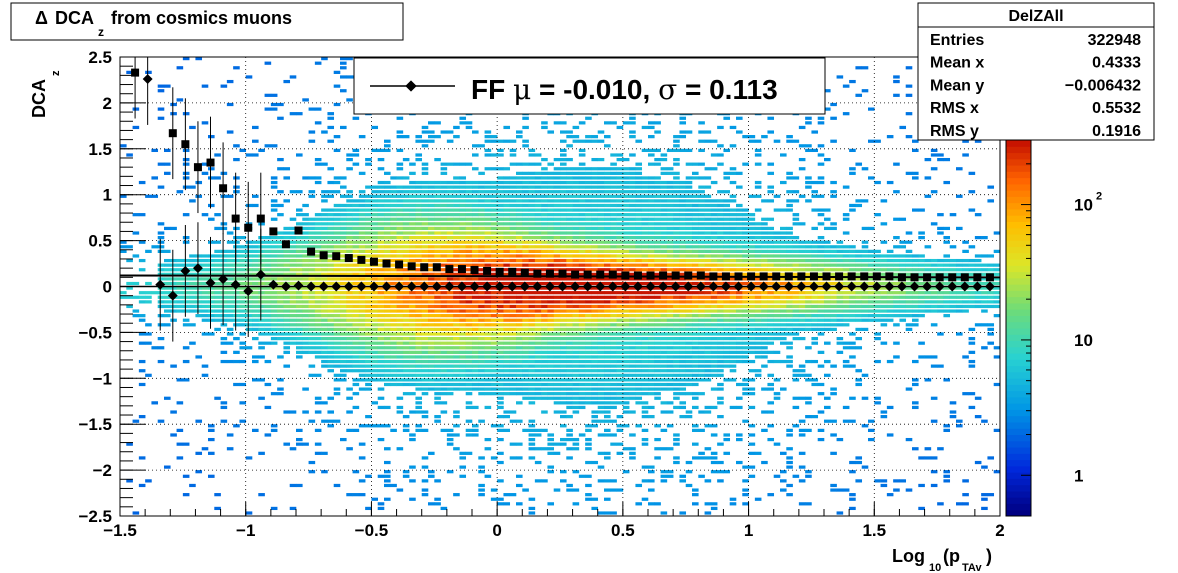 This screenshot has width=1178, height=573. Describe the element at coordinates (39, 98) in the screenshot. I see `y-label-main: DCA` at that location.